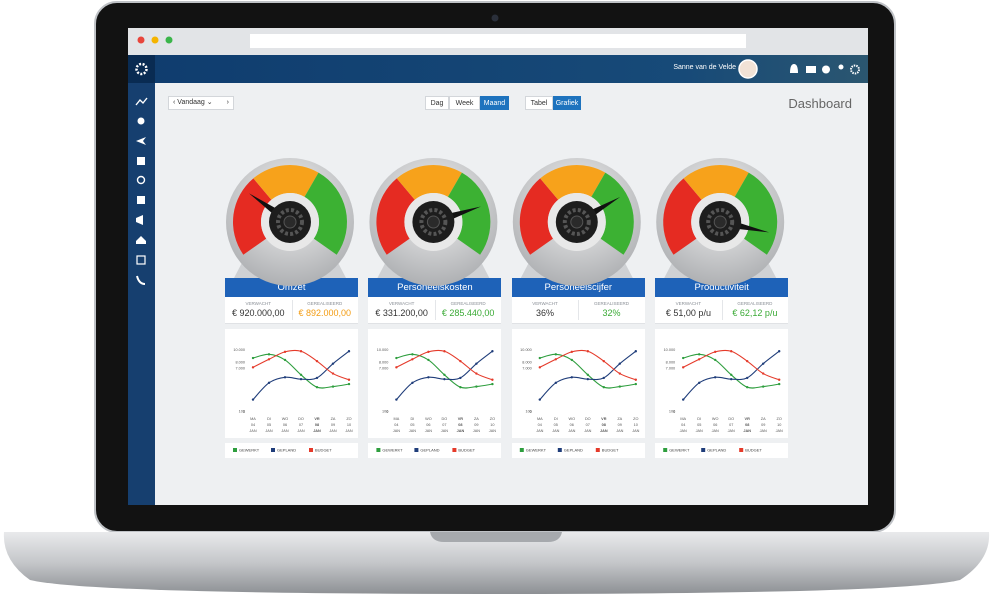  I want to click on user-name: Sanne van de Velde, so click(704, 67).